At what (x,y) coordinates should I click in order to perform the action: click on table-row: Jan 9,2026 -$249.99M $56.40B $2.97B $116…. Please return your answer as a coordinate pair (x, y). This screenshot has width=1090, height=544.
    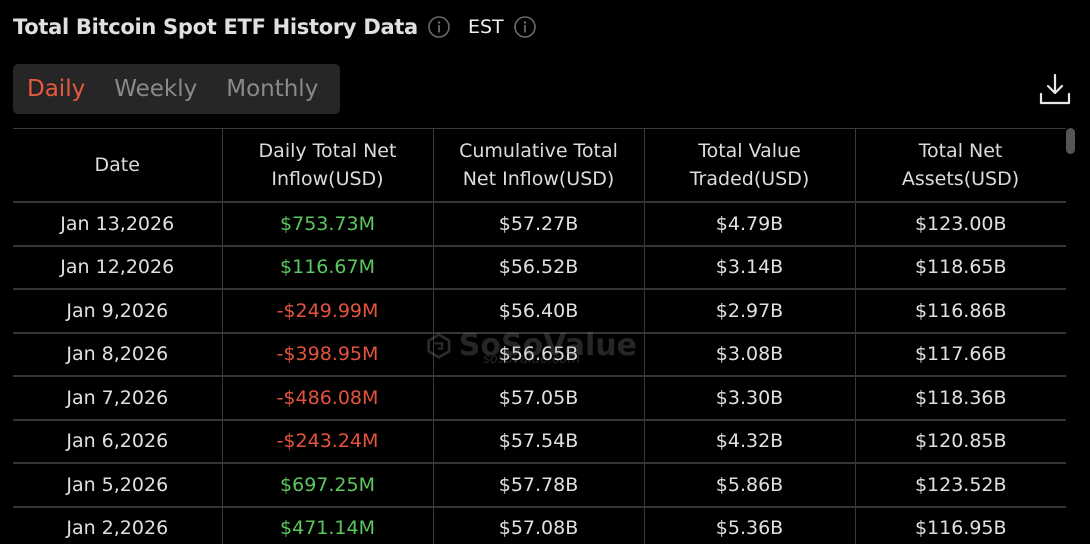
    Looking at the image, I should click on (539, 311).